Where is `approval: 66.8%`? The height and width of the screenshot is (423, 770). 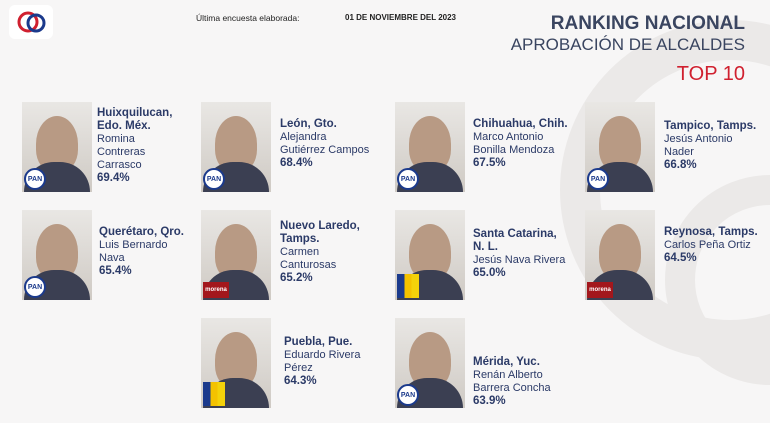
approval: 66.8% is located at coordinates (680, 165).